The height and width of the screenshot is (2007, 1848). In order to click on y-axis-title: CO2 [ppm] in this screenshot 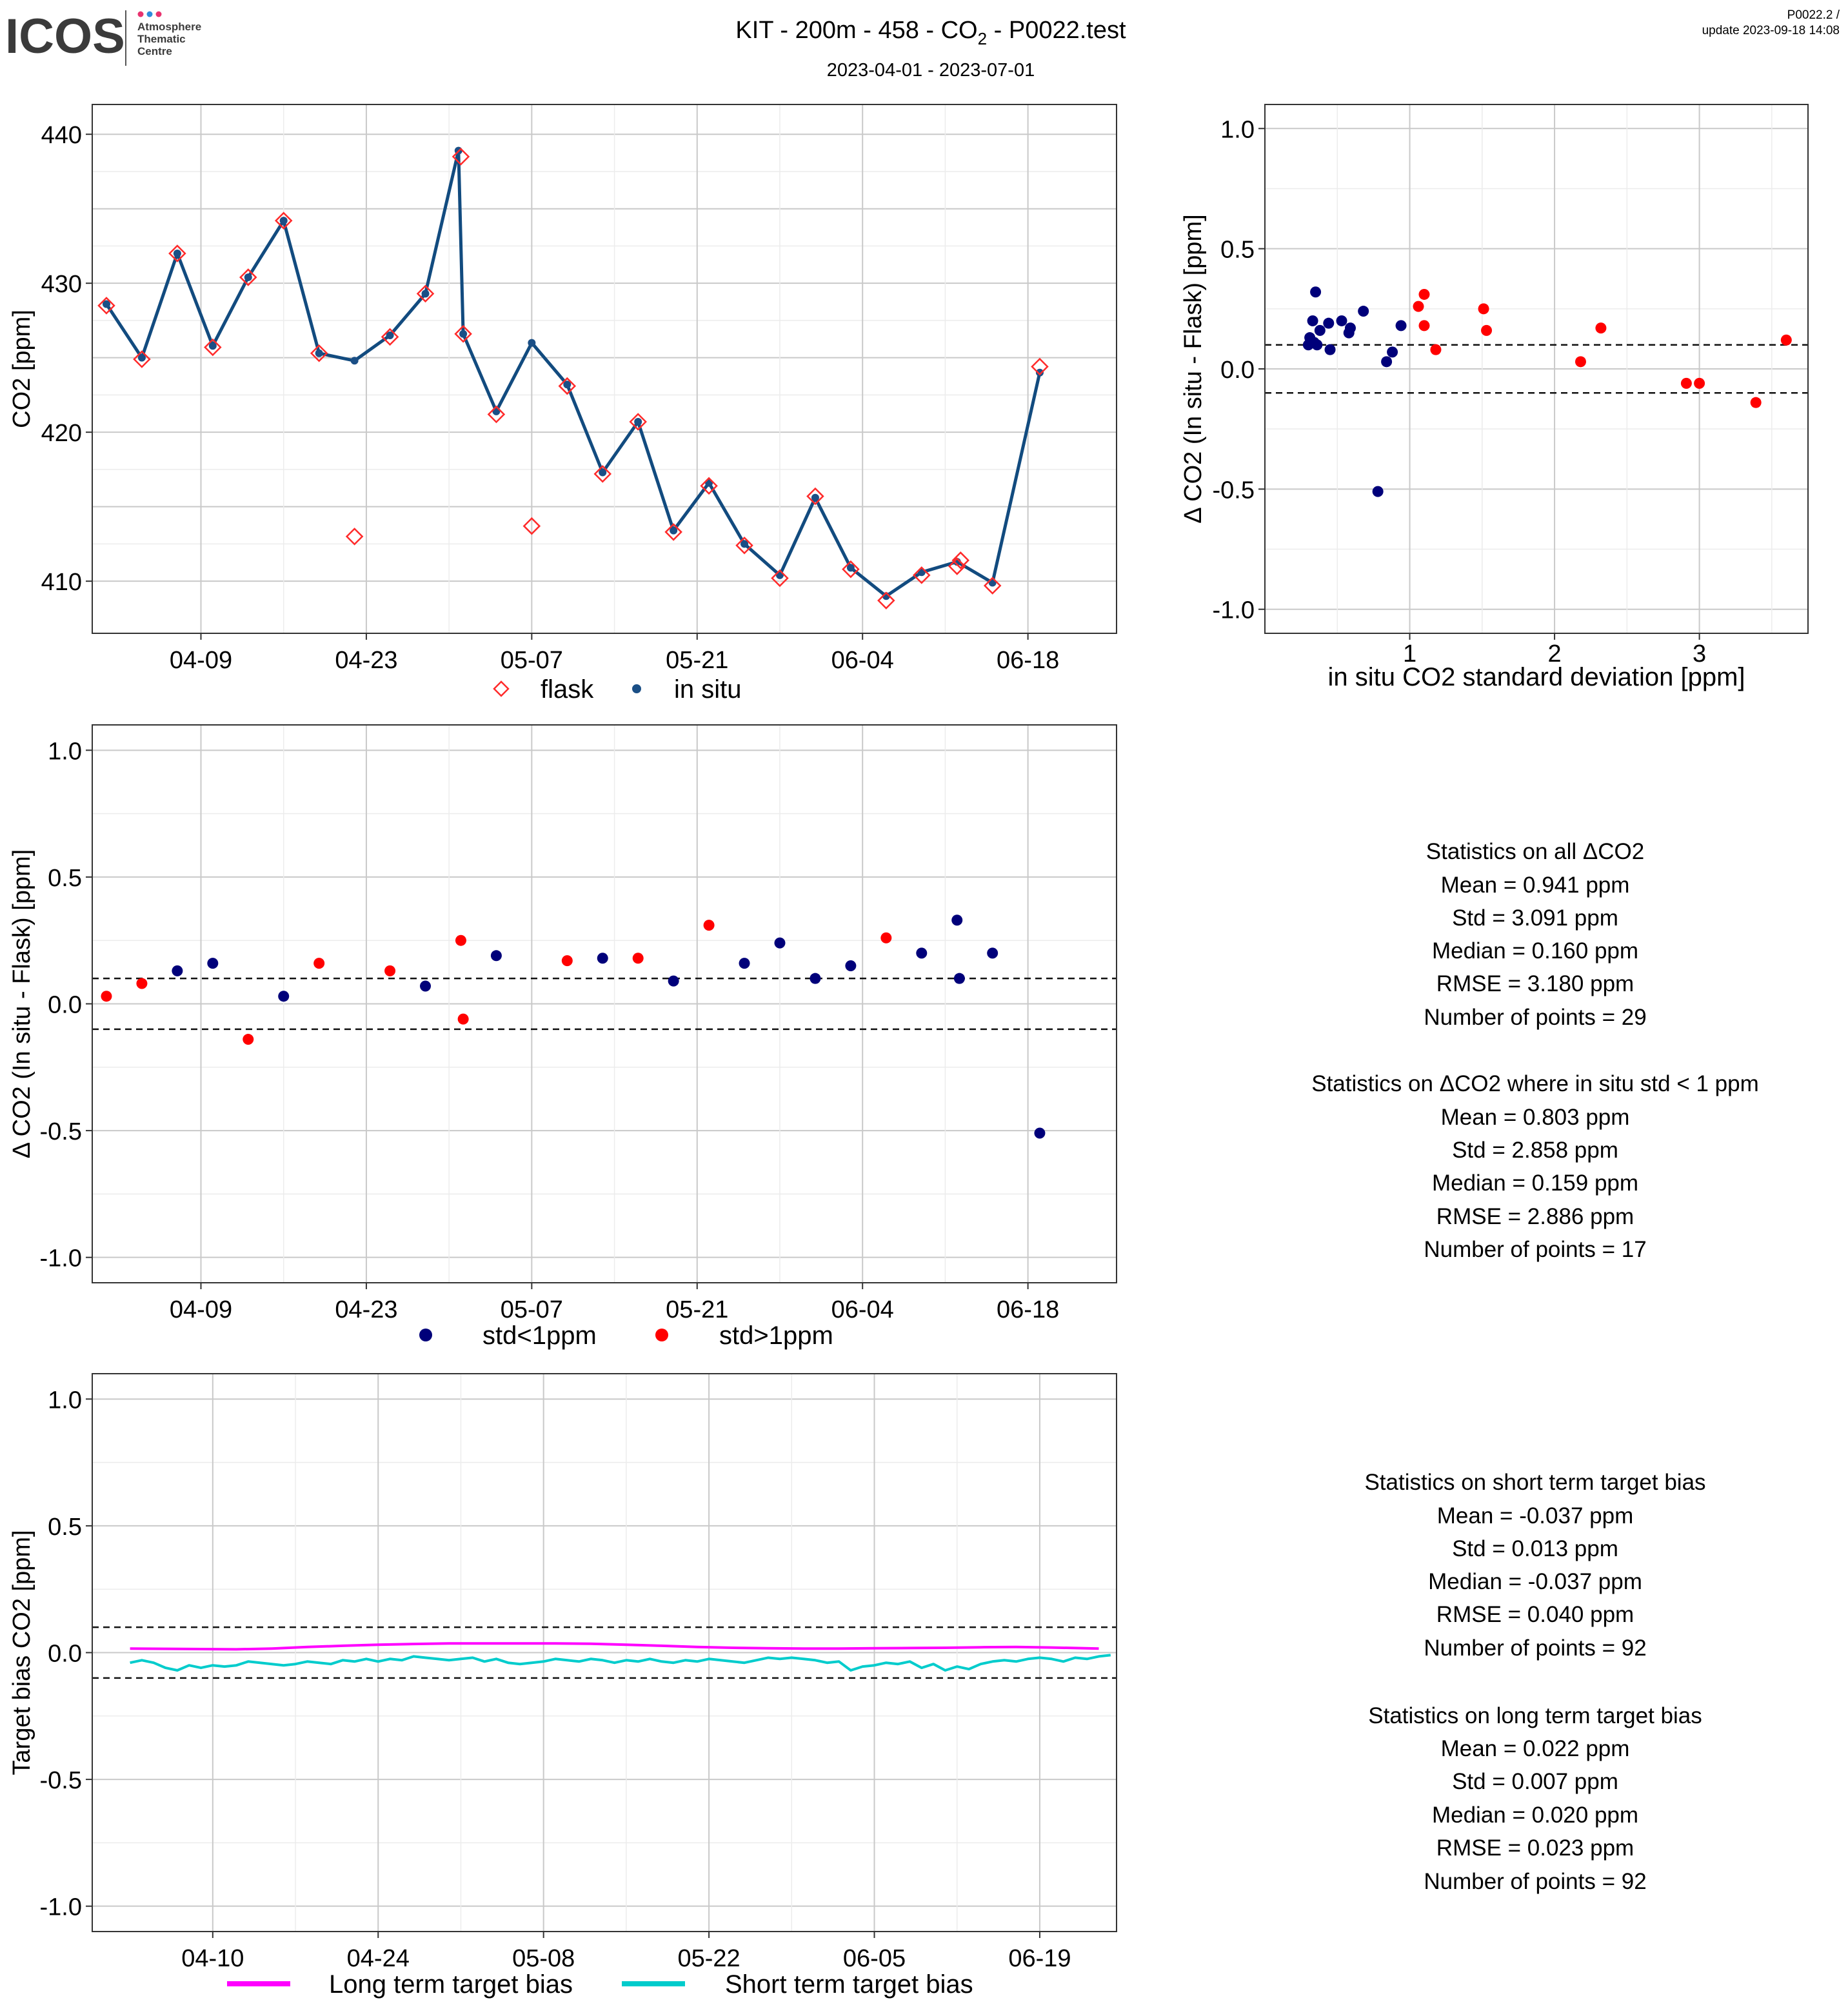, I will do `click(21, 369)`.